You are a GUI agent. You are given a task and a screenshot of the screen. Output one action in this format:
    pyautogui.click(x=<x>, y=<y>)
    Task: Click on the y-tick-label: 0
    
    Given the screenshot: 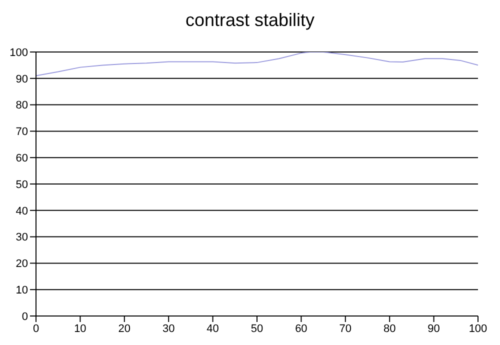 What is the action you would take?
    pyautogui.click(x=25, y=316)
    